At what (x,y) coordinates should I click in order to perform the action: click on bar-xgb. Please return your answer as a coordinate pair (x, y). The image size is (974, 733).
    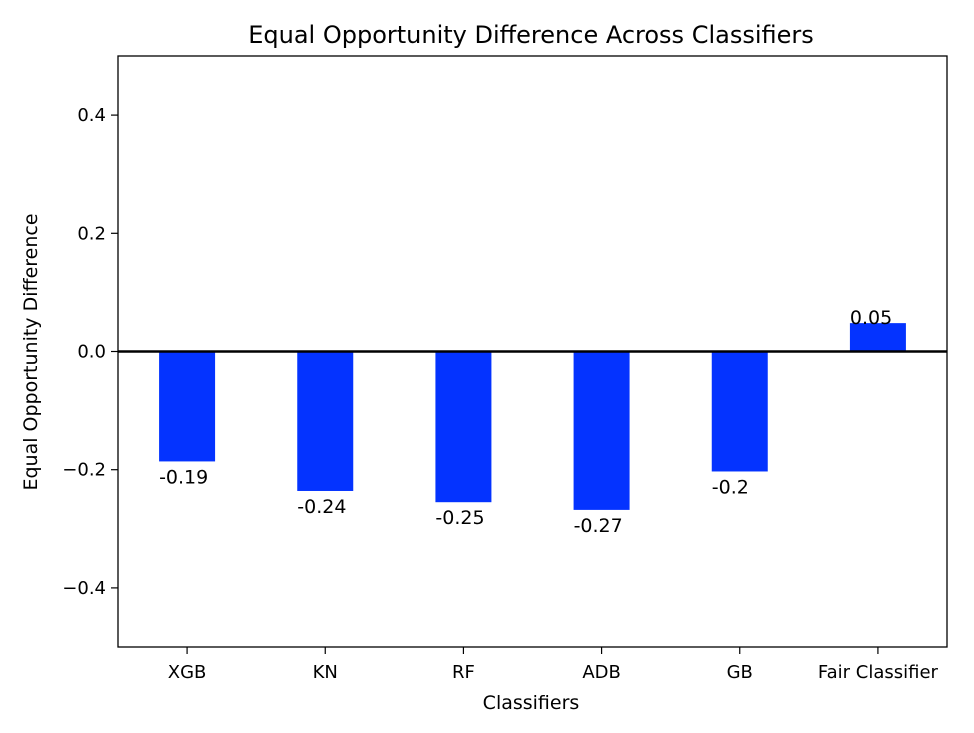
    Looking at the image, I should click on (187, 406).